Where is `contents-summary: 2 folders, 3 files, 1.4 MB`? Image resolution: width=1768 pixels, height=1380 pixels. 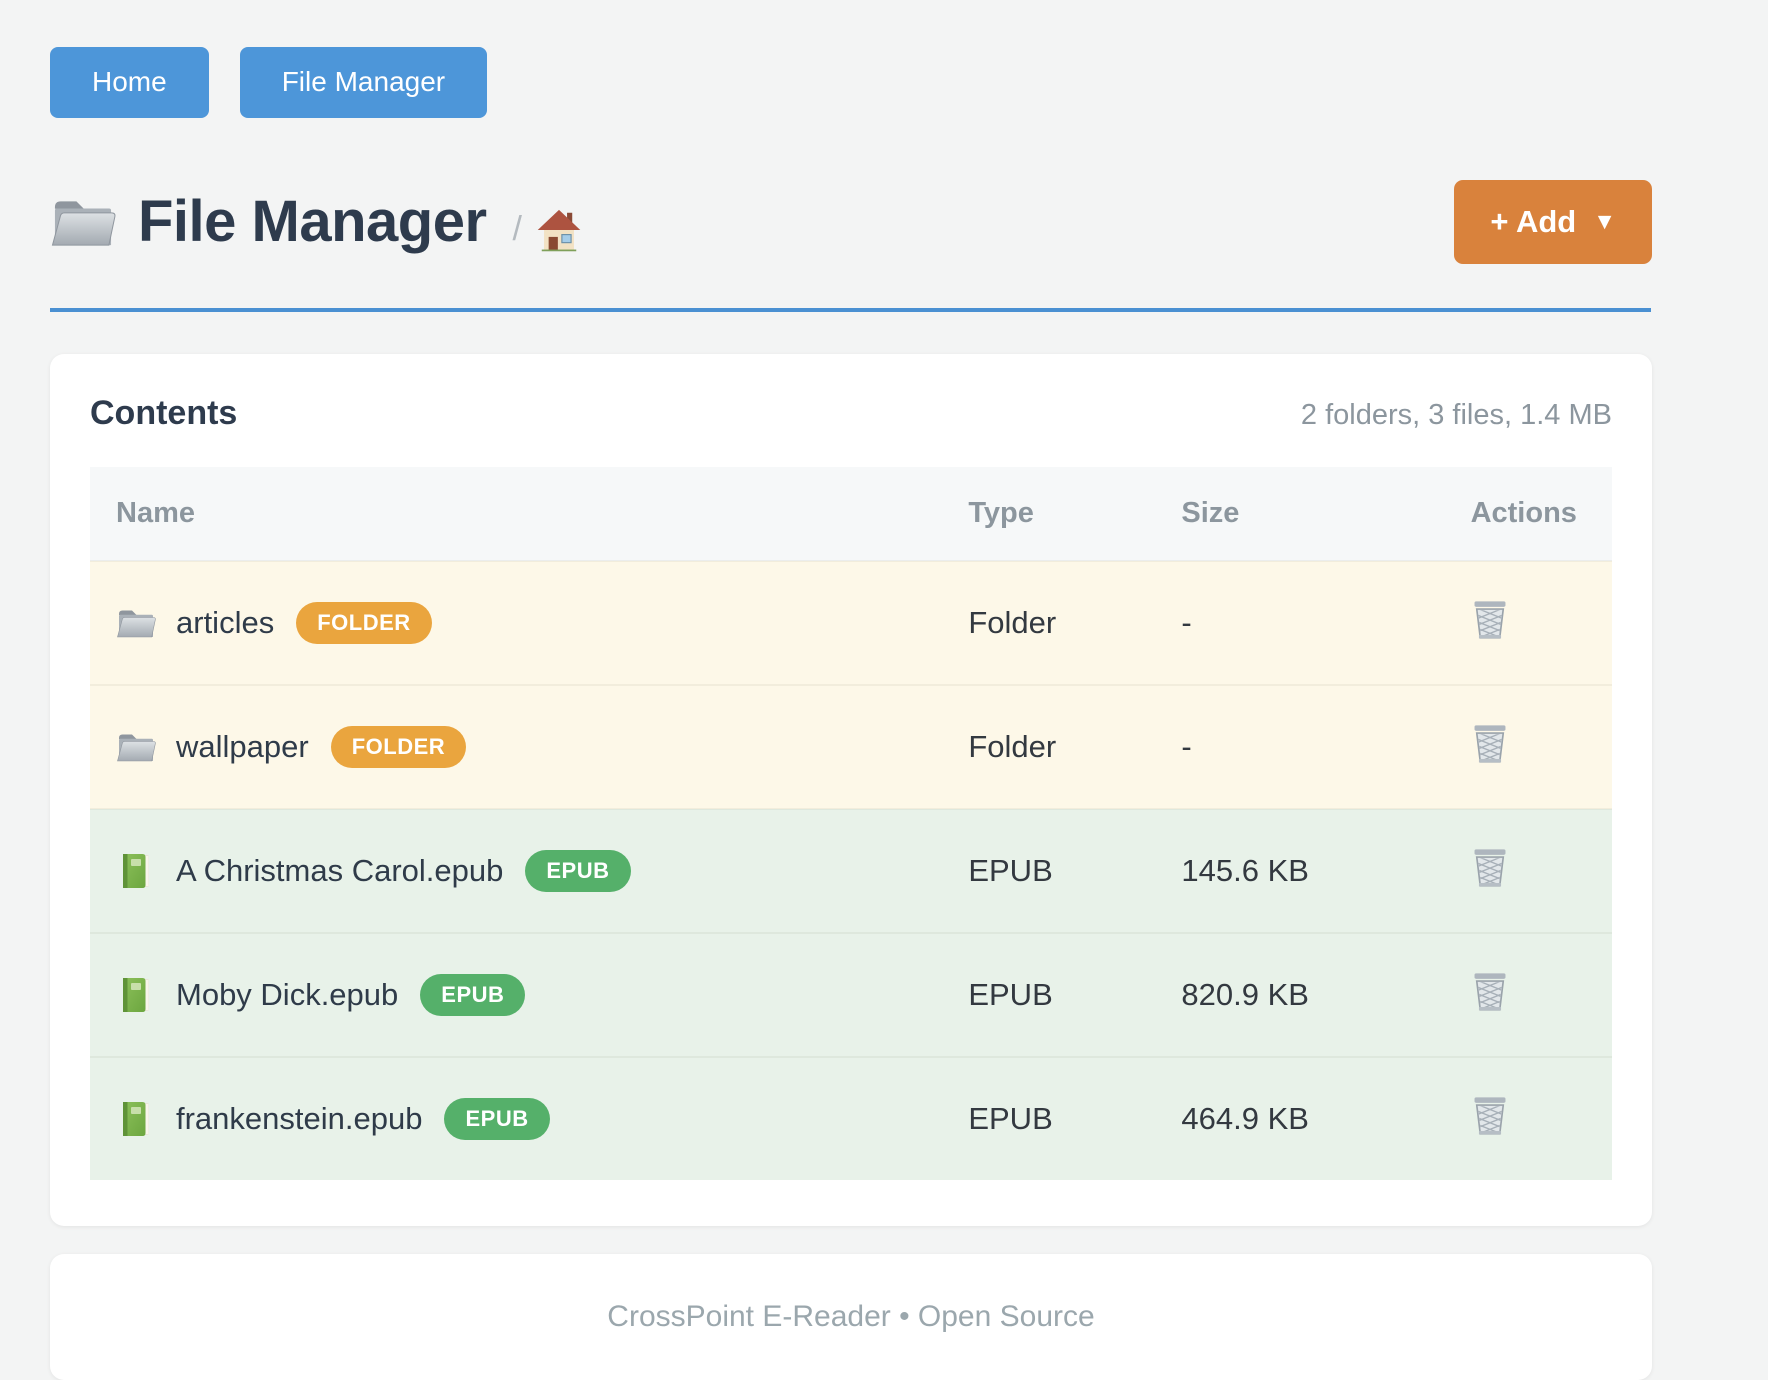 contents-summary: 2 folders, 3 files, 1.4 MB is located at coordinates (1456, 414).